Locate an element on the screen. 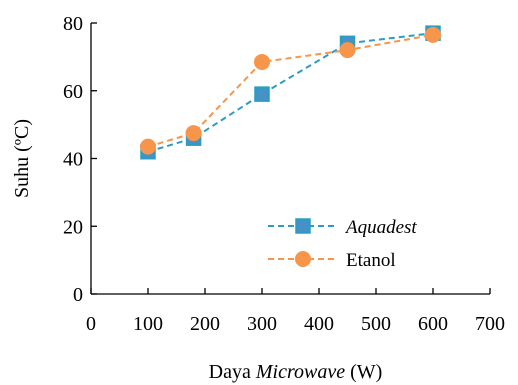 Image resolution: width=518 pixels, height=385 pixels. x-tick-label: 100 is located at coordinates (148, 324).